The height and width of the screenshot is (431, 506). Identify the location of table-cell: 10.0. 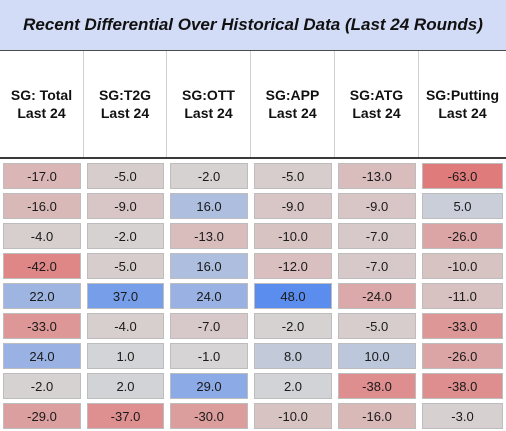
(377, 356).